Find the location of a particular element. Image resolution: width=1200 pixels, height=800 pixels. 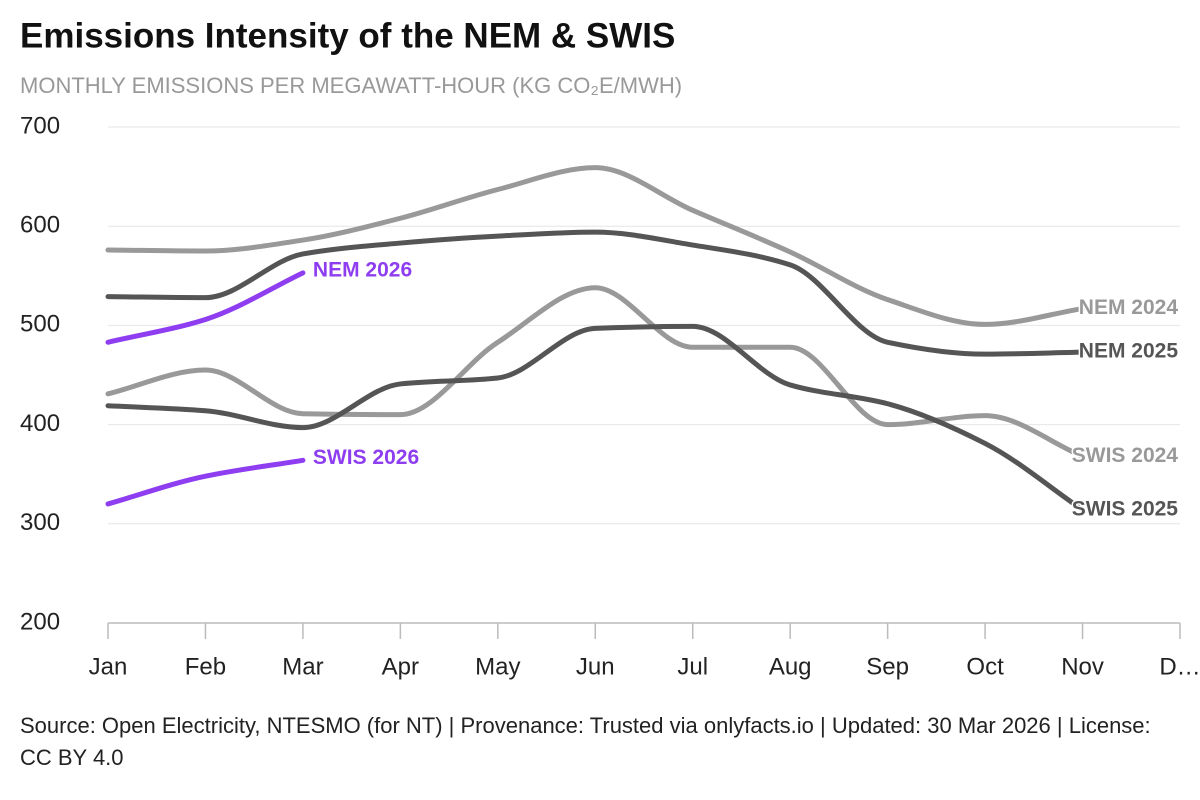

series-label: SWIS 2024 is located at coordinates (1125, 455).